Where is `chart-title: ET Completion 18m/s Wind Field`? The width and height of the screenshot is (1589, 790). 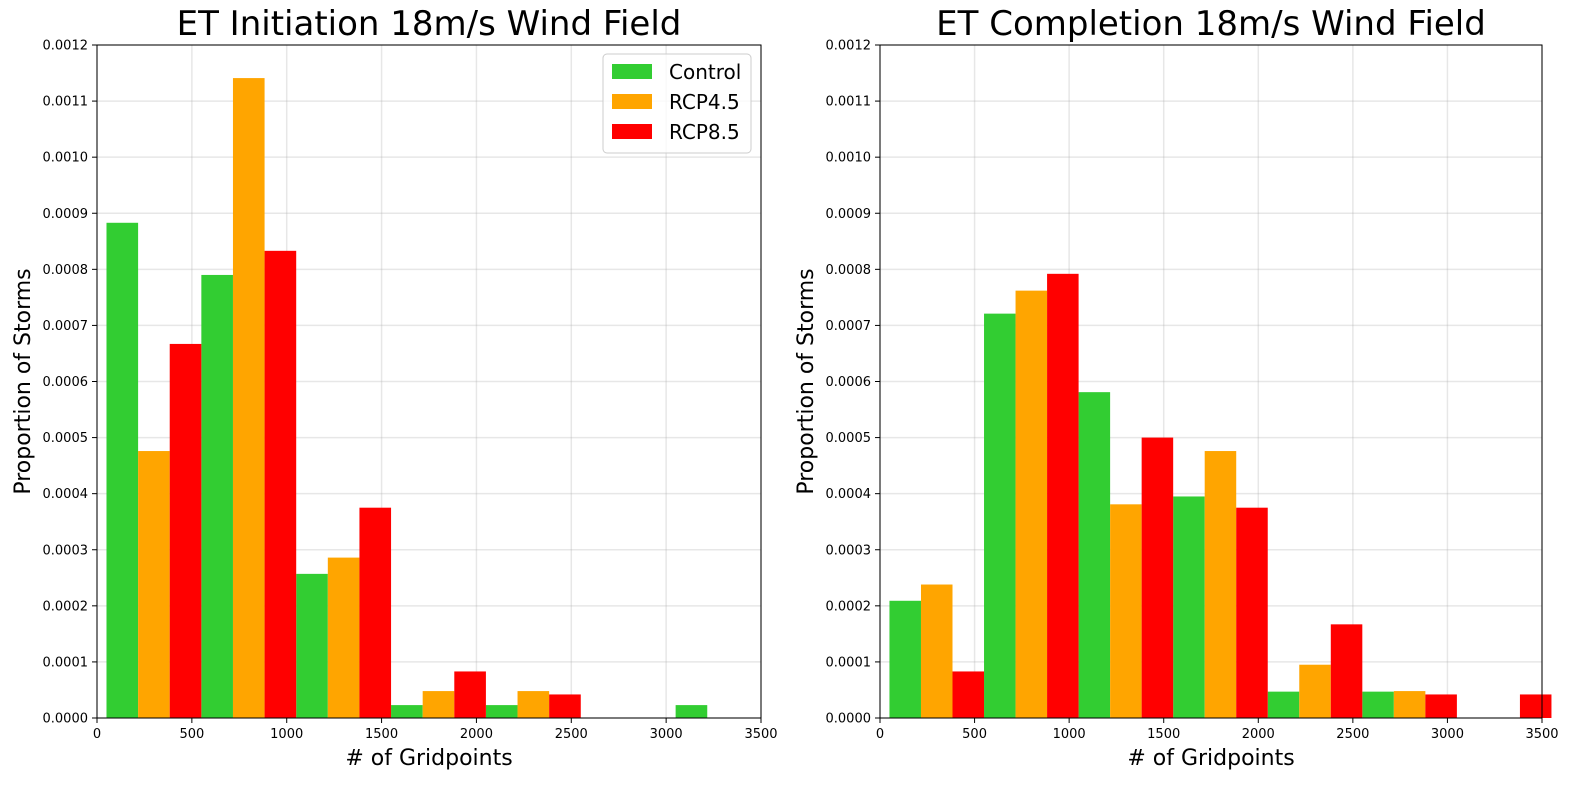
chart-title: ET Completion 18m/s Wind Field is located at coordinates (1211, 24).